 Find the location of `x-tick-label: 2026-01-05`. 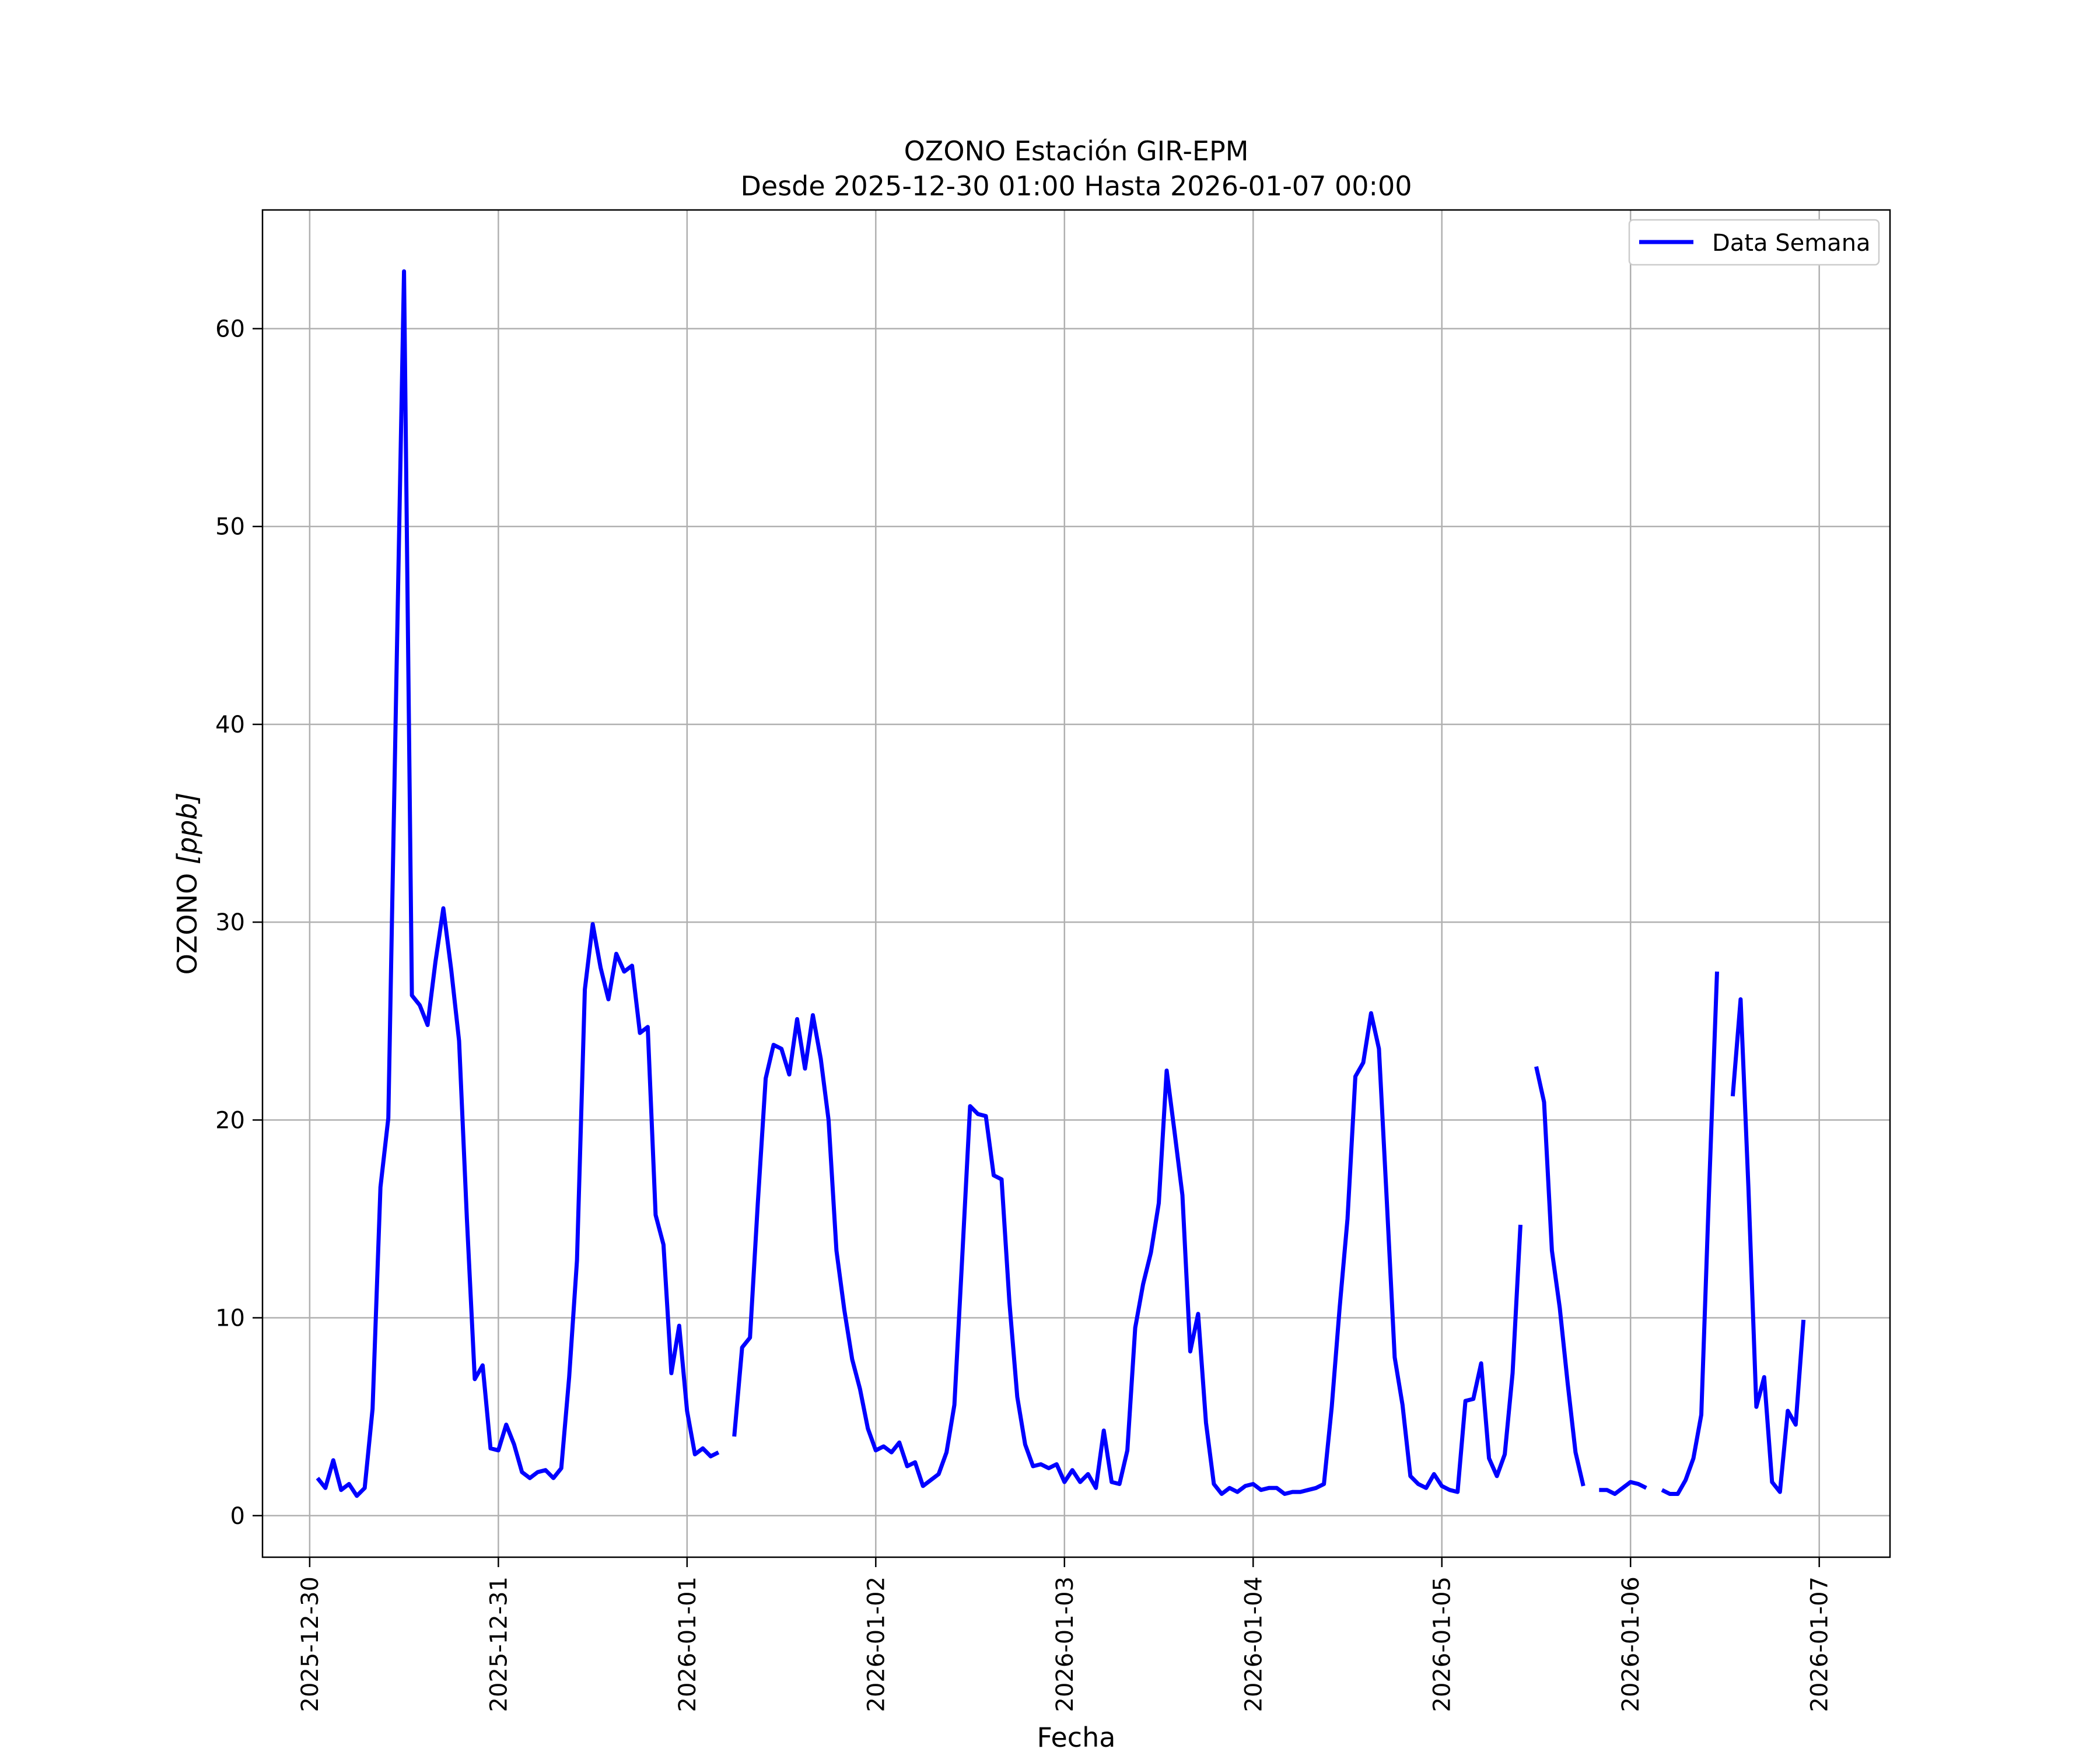

x-tick-label: 2026-01-05 is located at coordinates (1442, 1644).